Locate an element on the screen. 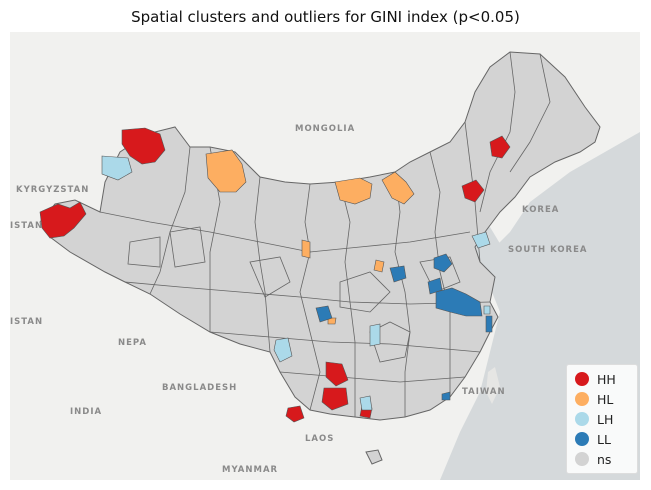  label-mongolia: MONGOLIA is located at coordinates (325, 129).